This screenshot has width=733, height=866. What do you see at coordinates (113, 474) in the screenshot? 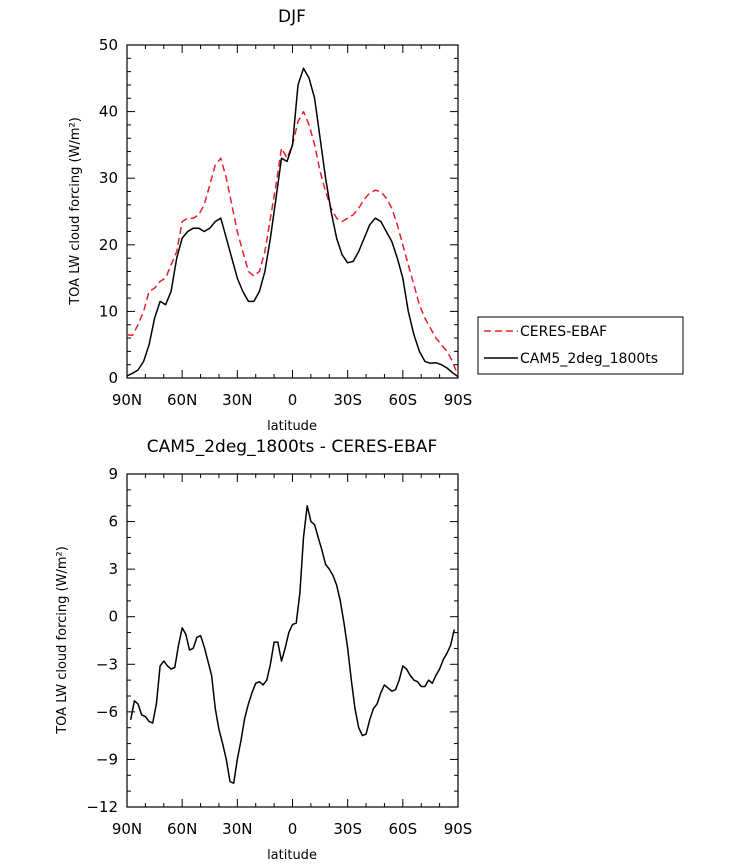
I see `bottom-y-tick-label: 9` at bounding box center [113, 474].